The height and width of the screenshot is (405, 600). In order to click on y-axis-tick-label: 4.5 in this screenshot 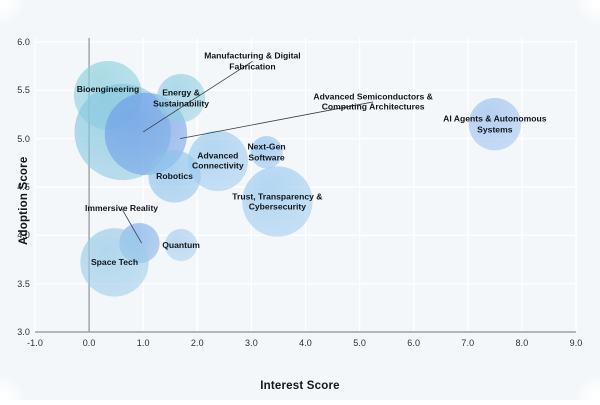, I will do `click(23, 187)`.